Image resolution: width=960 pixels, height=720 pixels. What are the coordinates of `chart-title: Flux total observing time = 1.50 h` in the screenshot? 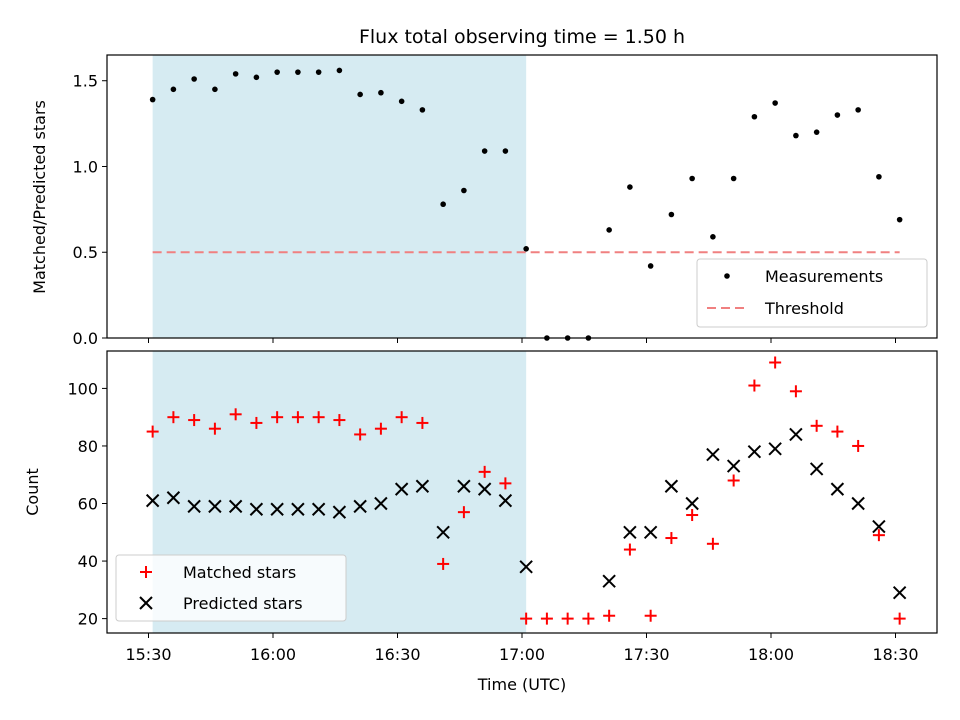 It's located at (522, 37).